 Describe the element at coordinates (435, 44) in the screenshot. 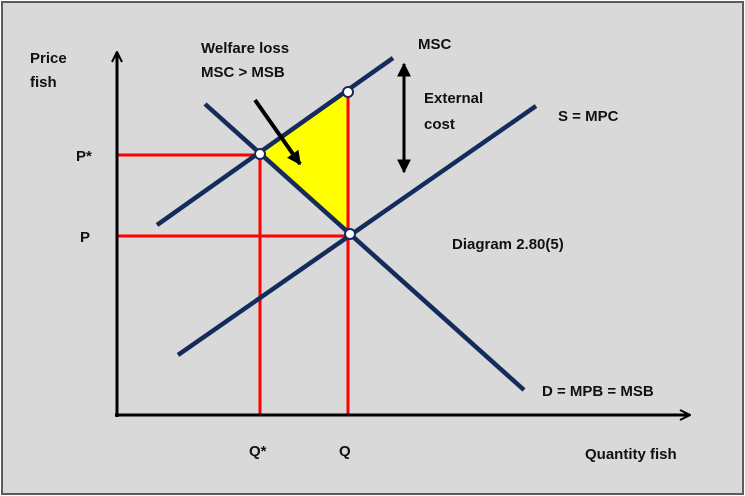

I see `msc-label: MSC` at that location.